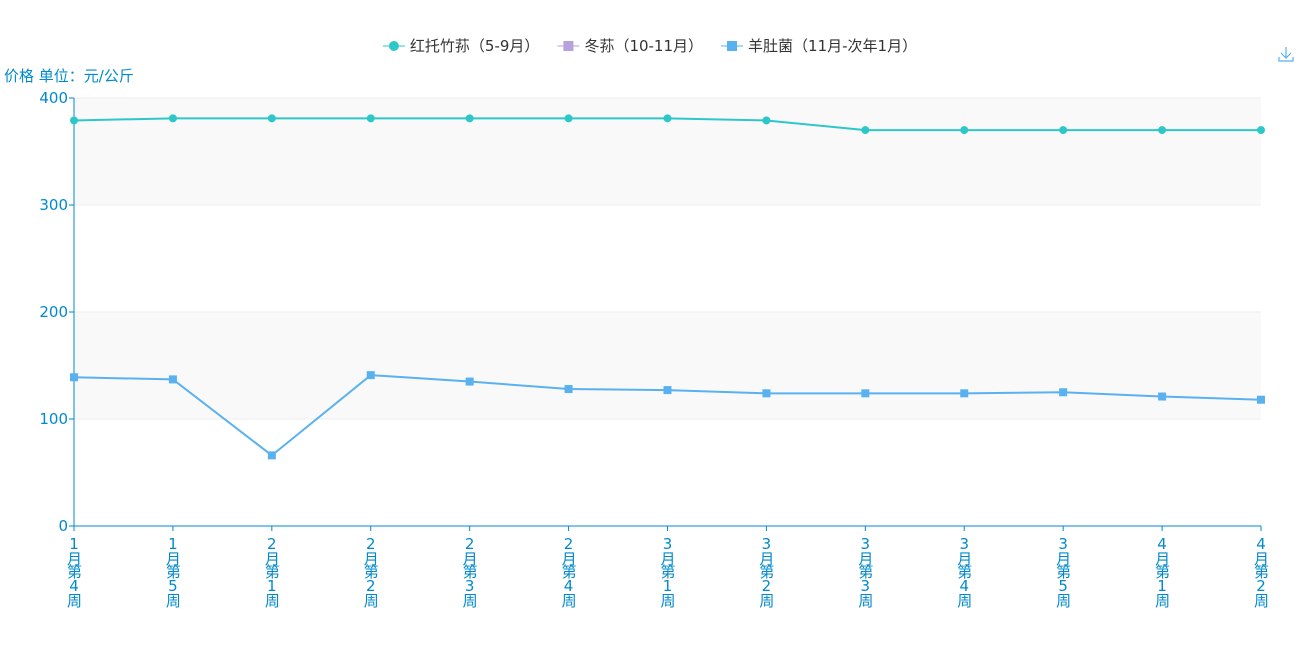  What do you see at coordinates (53, 205) in the screenshot?
I see `y-tick-label: 300` at bounding box center [53, 205].